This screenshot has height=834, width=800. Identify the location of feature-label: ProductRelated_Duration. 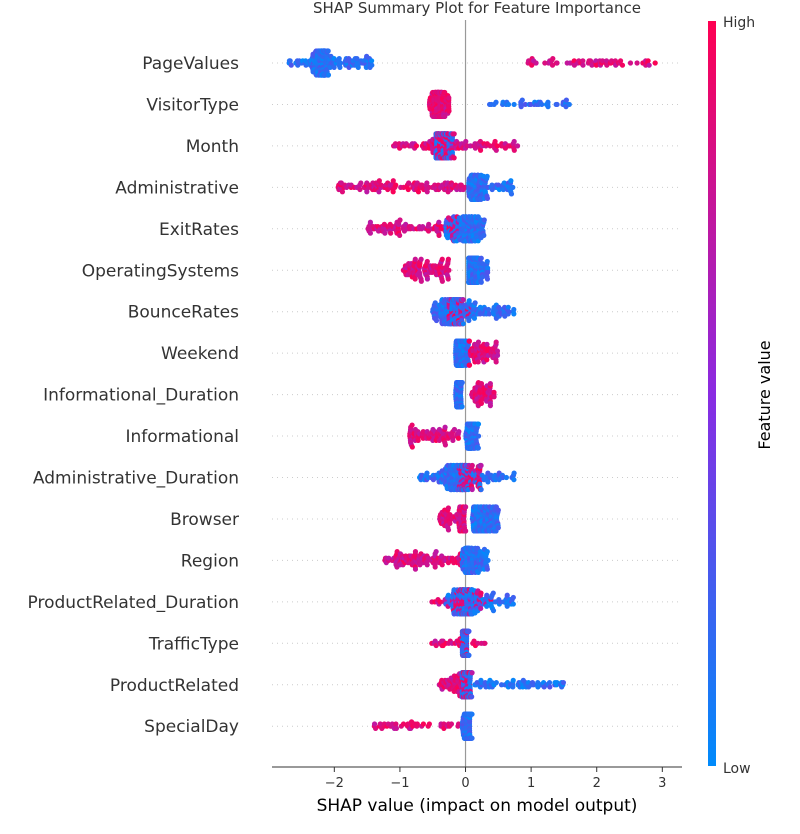
(133, 603).